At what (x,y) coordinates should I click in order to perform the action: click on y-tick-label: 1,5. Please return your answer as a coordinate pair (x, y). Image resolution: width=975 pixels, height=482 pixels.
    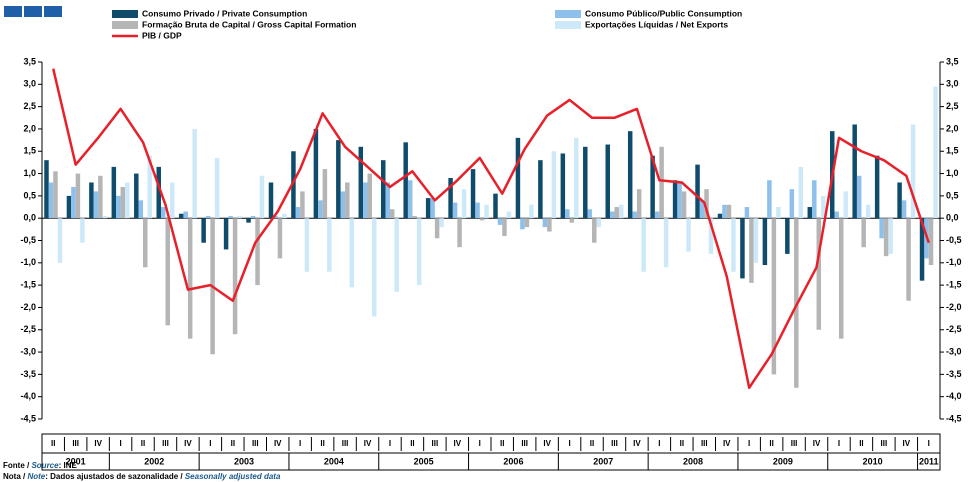
    Looking at the image, I should click on (29, 151).